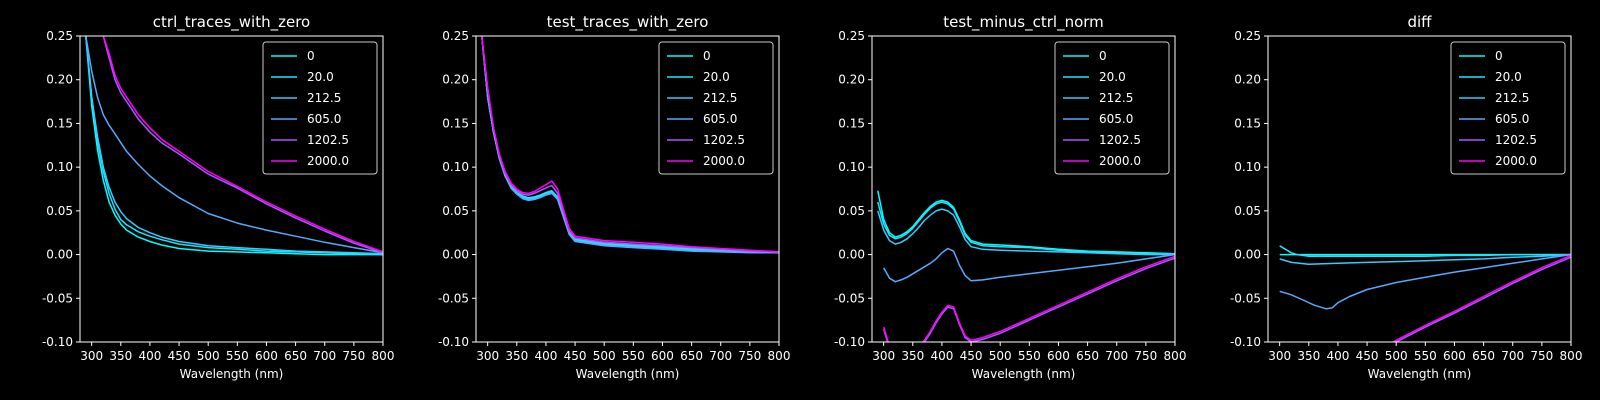 Image resolution: width=1600 pixels, height=400 pixels. I want to click on legend-entry: 1202.5, so click(1516, 140).